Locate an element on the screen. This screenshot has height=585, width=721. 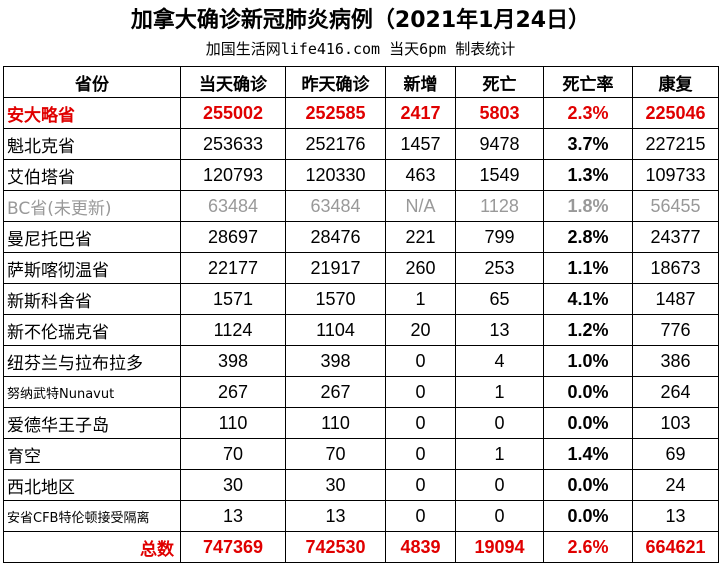
value-cell: 260 is located at coordinates (420, 268).